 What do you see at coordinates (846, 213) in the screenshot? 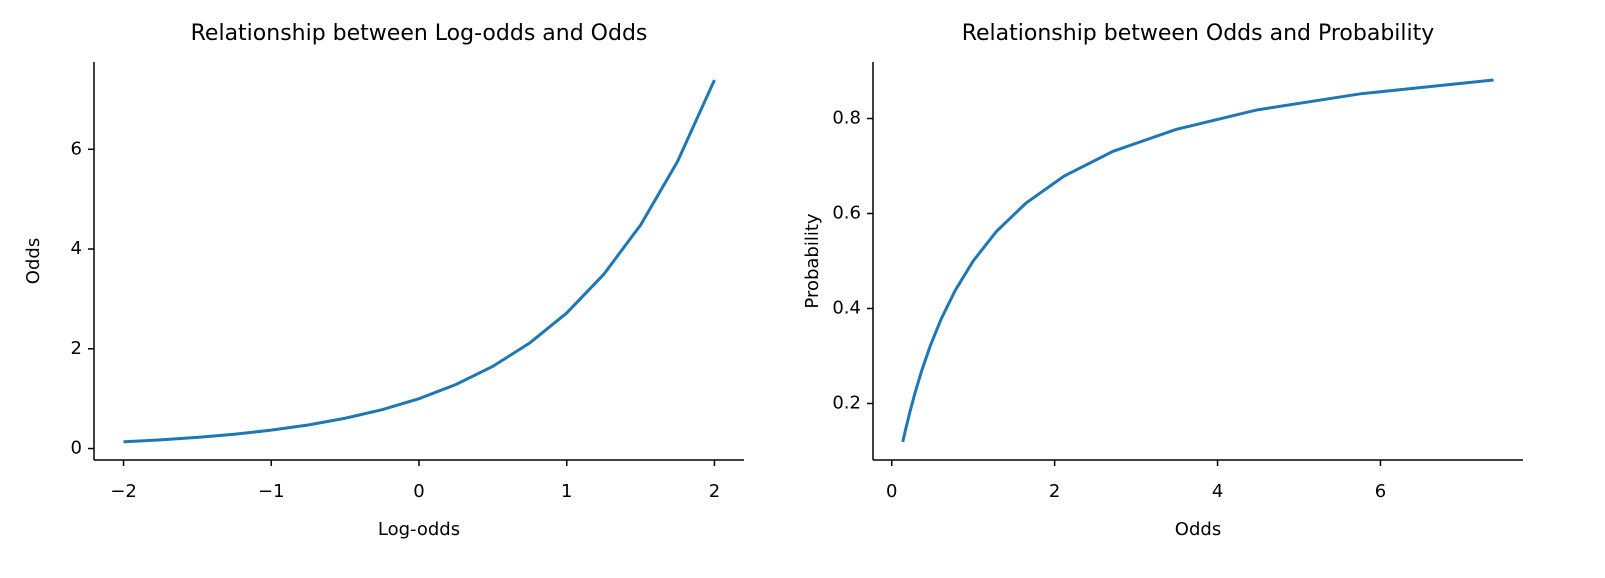
I see `y-tick-label: 0.6` at bounding box center [846, 213].